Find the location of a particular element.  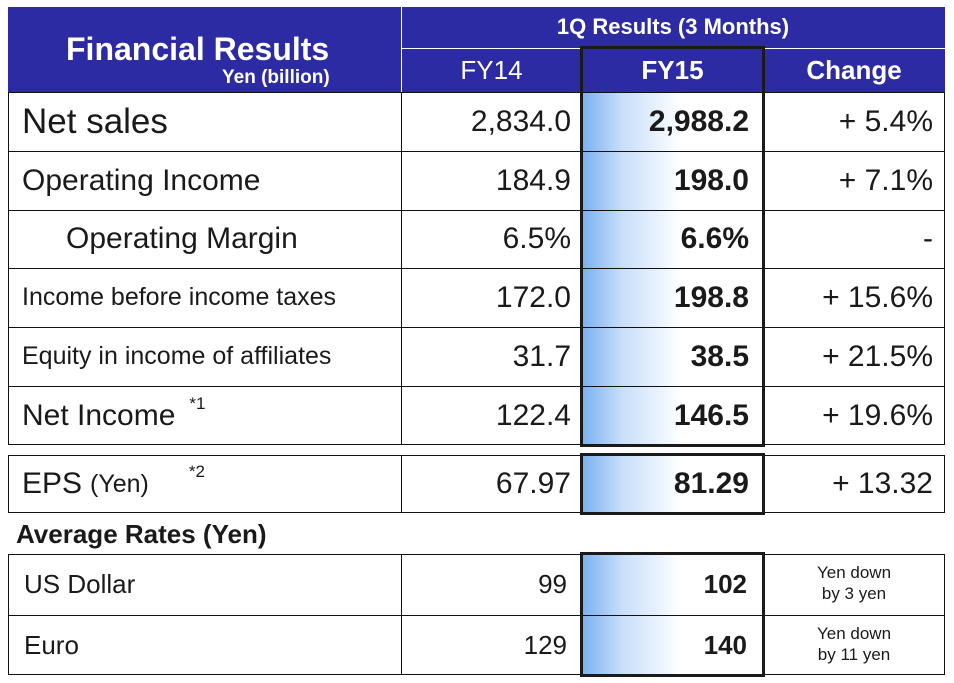

row-label-net-sales: Net sales is located at coordinates (95, 121).